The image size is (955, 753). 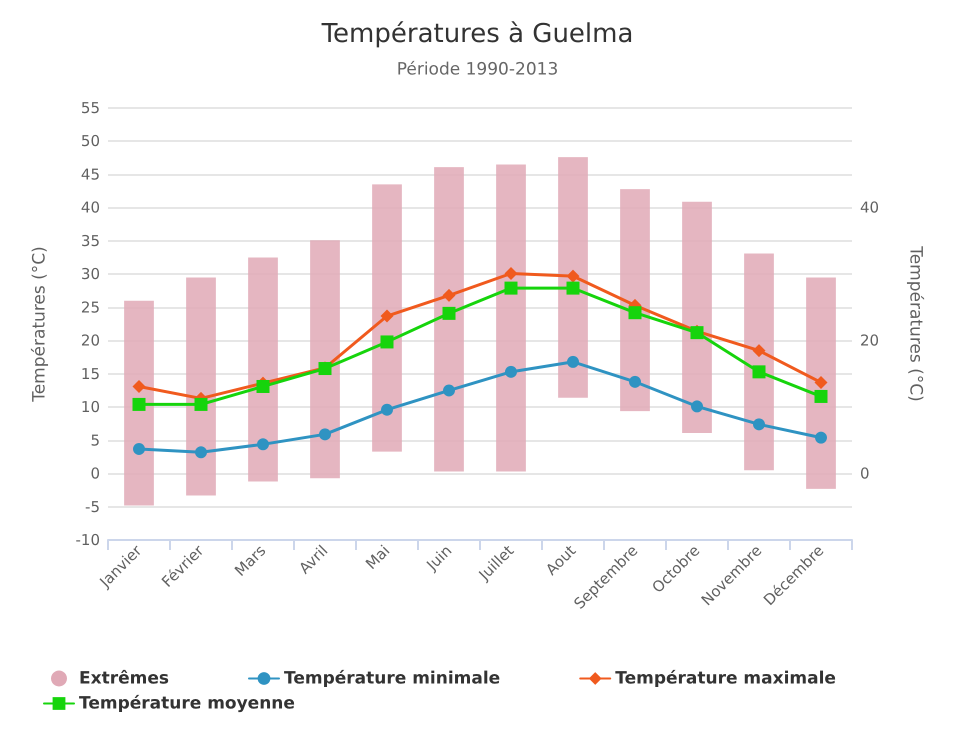 What do you see at coordinates (870, 207) in the screenshot?
I see `y2-tick-label: 40` at bounding box center [870, 207].